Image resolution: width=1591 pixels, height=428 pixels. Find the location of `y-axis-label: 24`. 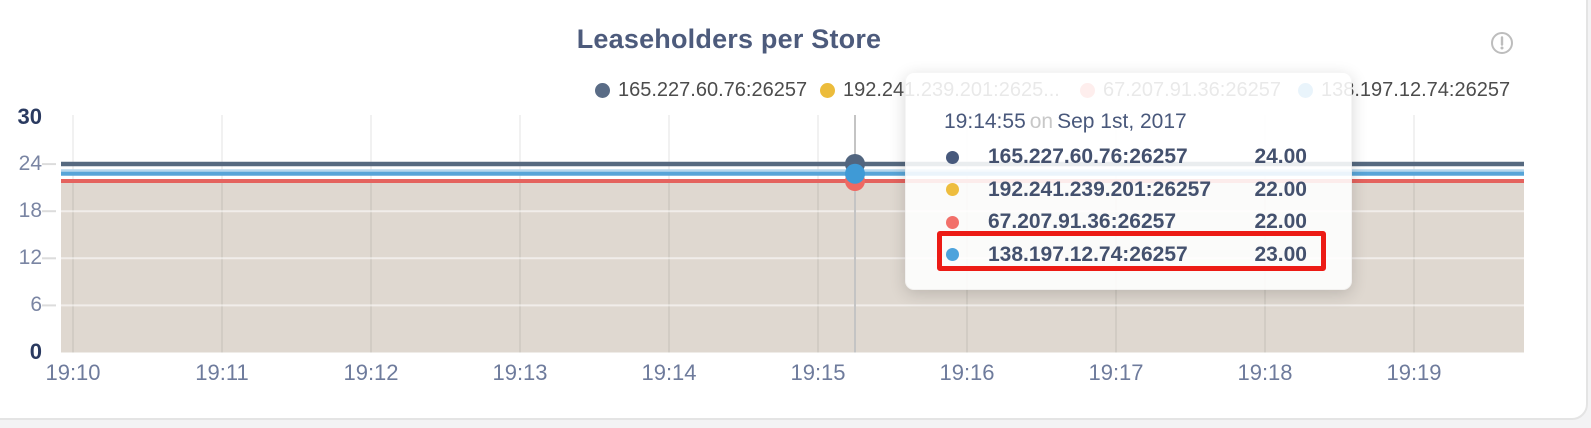

y-axis-label: 24 is located at coordinates (30, 163).